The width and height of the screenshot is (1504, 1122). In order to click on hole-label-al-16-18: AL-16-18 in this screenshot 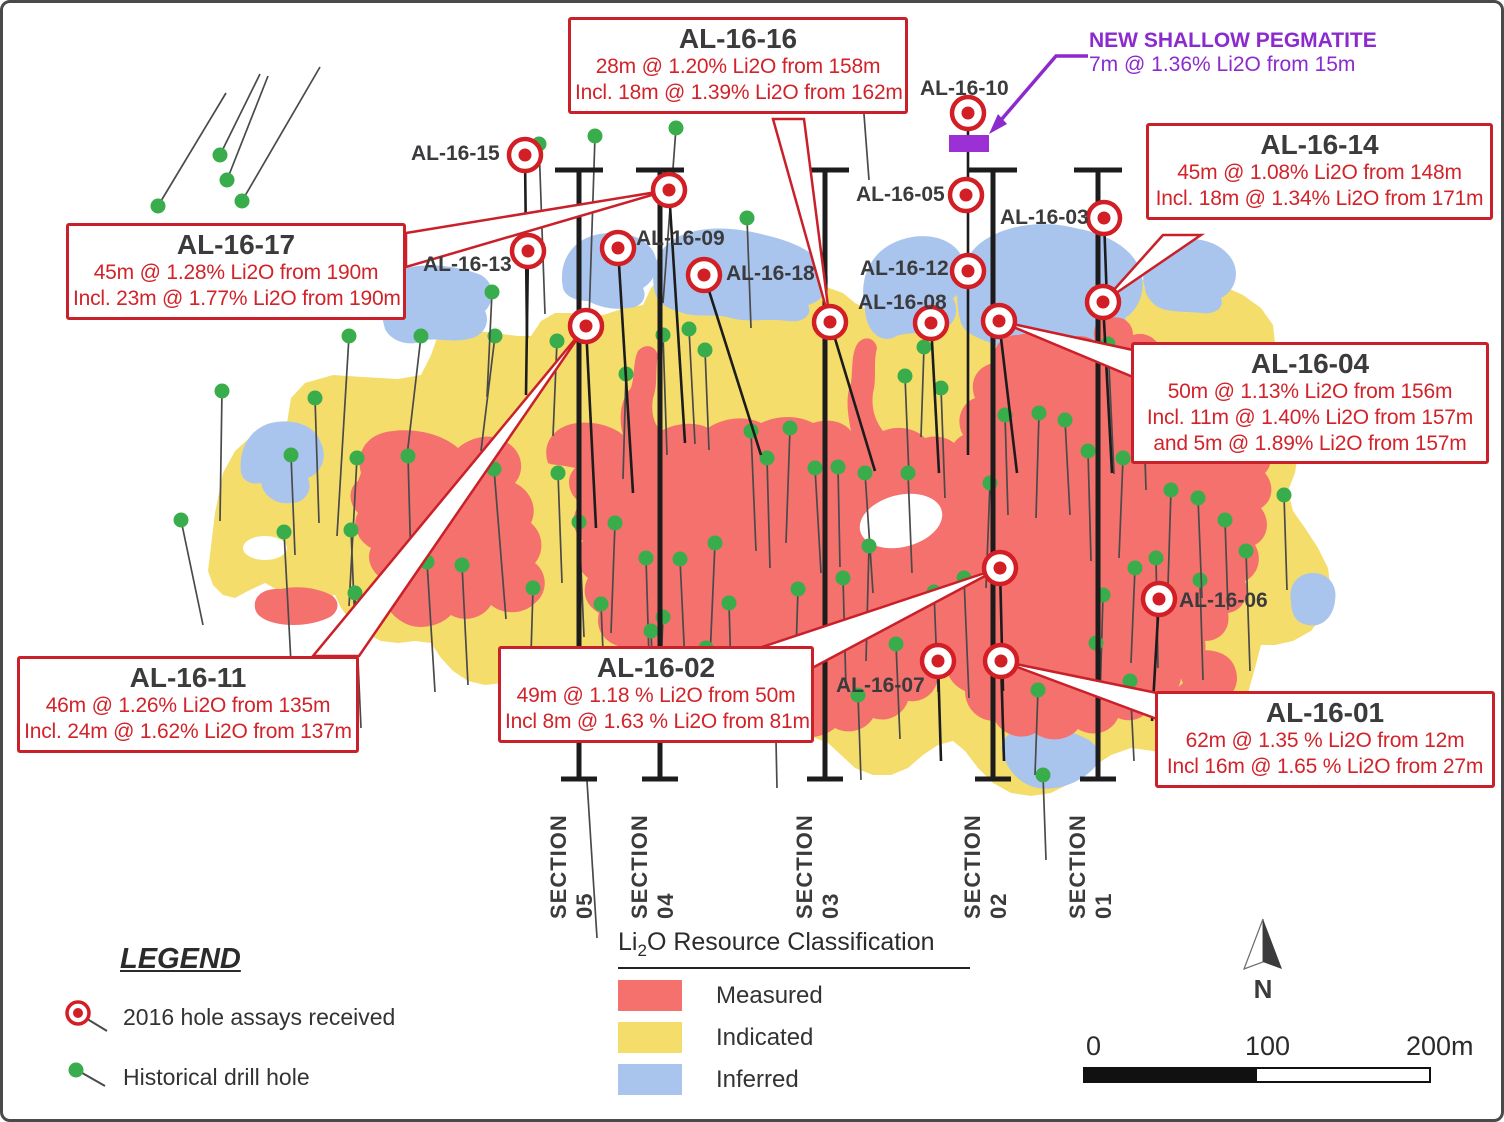, I will do `click(770, 273)`.